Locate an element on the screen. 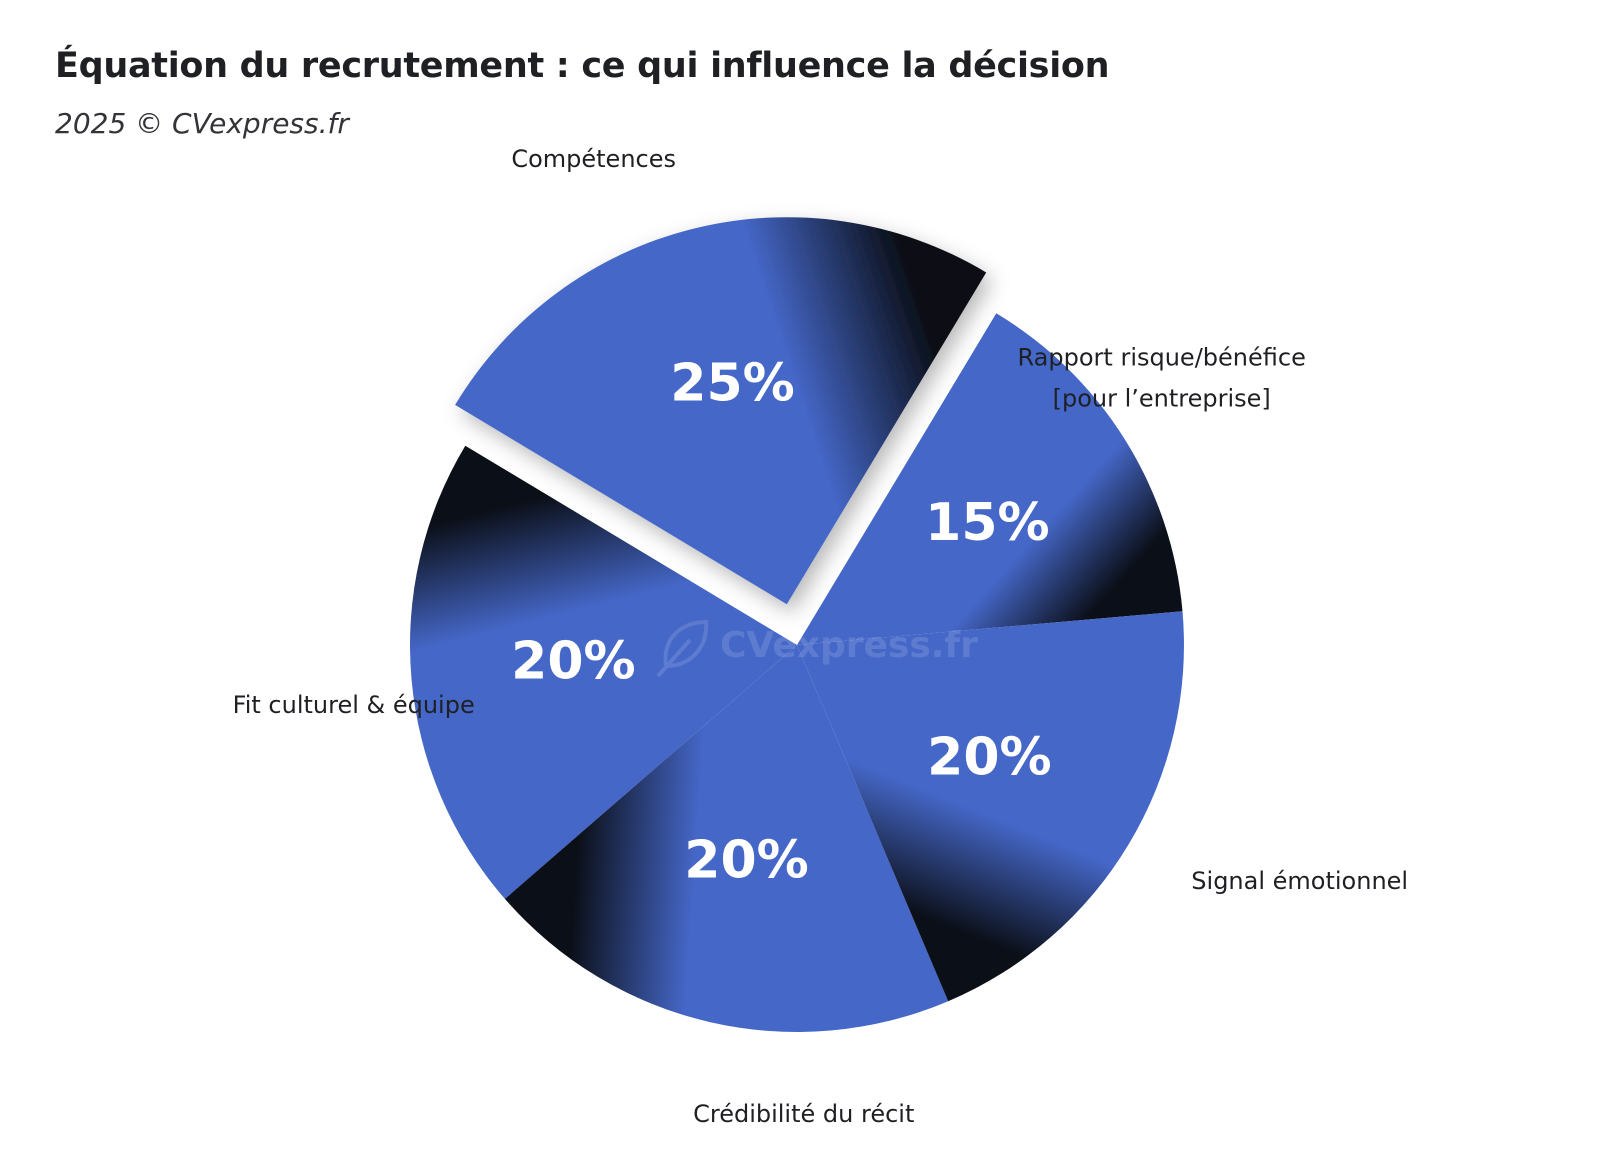  leaf-icon is located at coordinates (682, 648).